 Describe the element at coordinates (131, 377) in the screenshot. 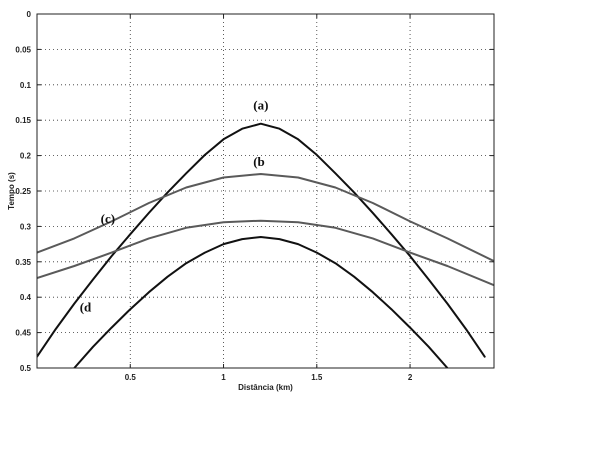

I see `x-tick-label: 0.5` at that location.